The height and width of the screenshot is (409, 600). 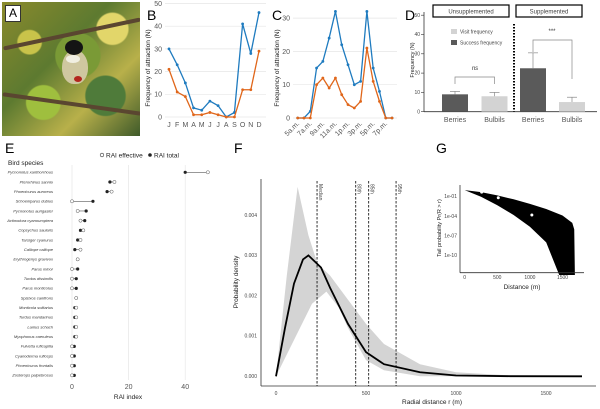 What do you see at coordinates (129, 387) in the screenshot?
I see `e-x-tick-label: 20` at bounding box center [129, 387].